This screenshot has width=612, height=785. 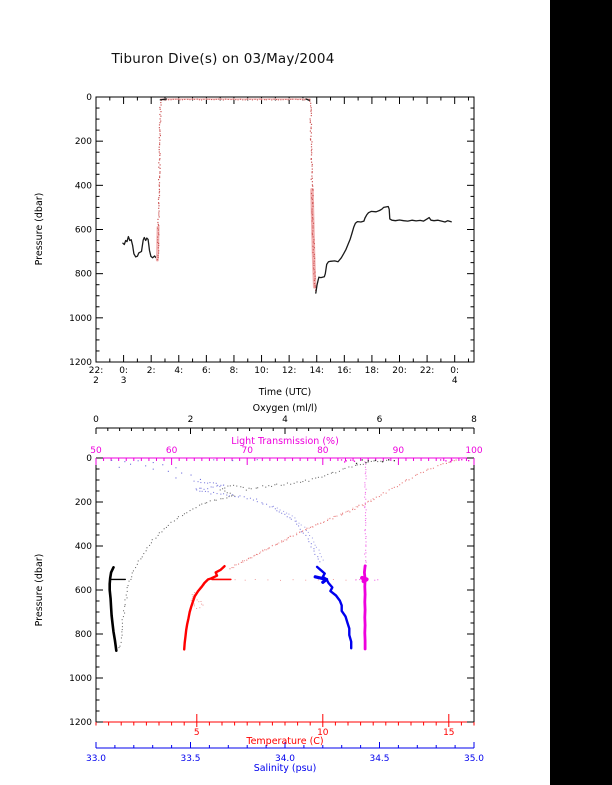 I want to click on y-tick-label: 200, so click(x=83, y=142).